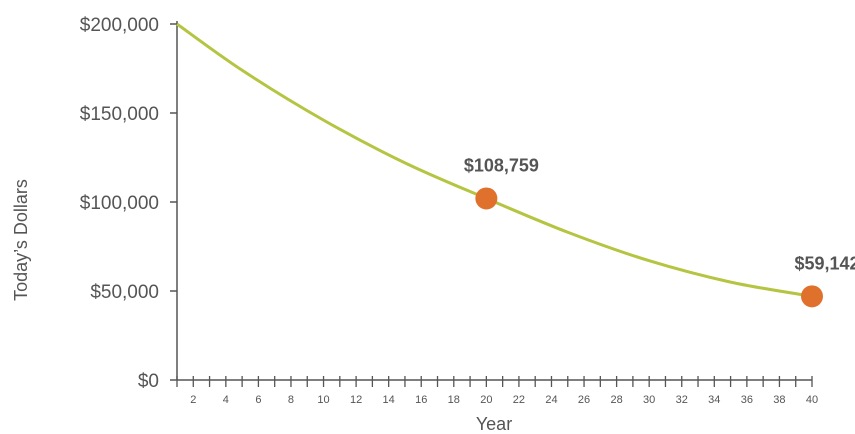  I want to click on x-tick-label: 2, so click(193, 400).